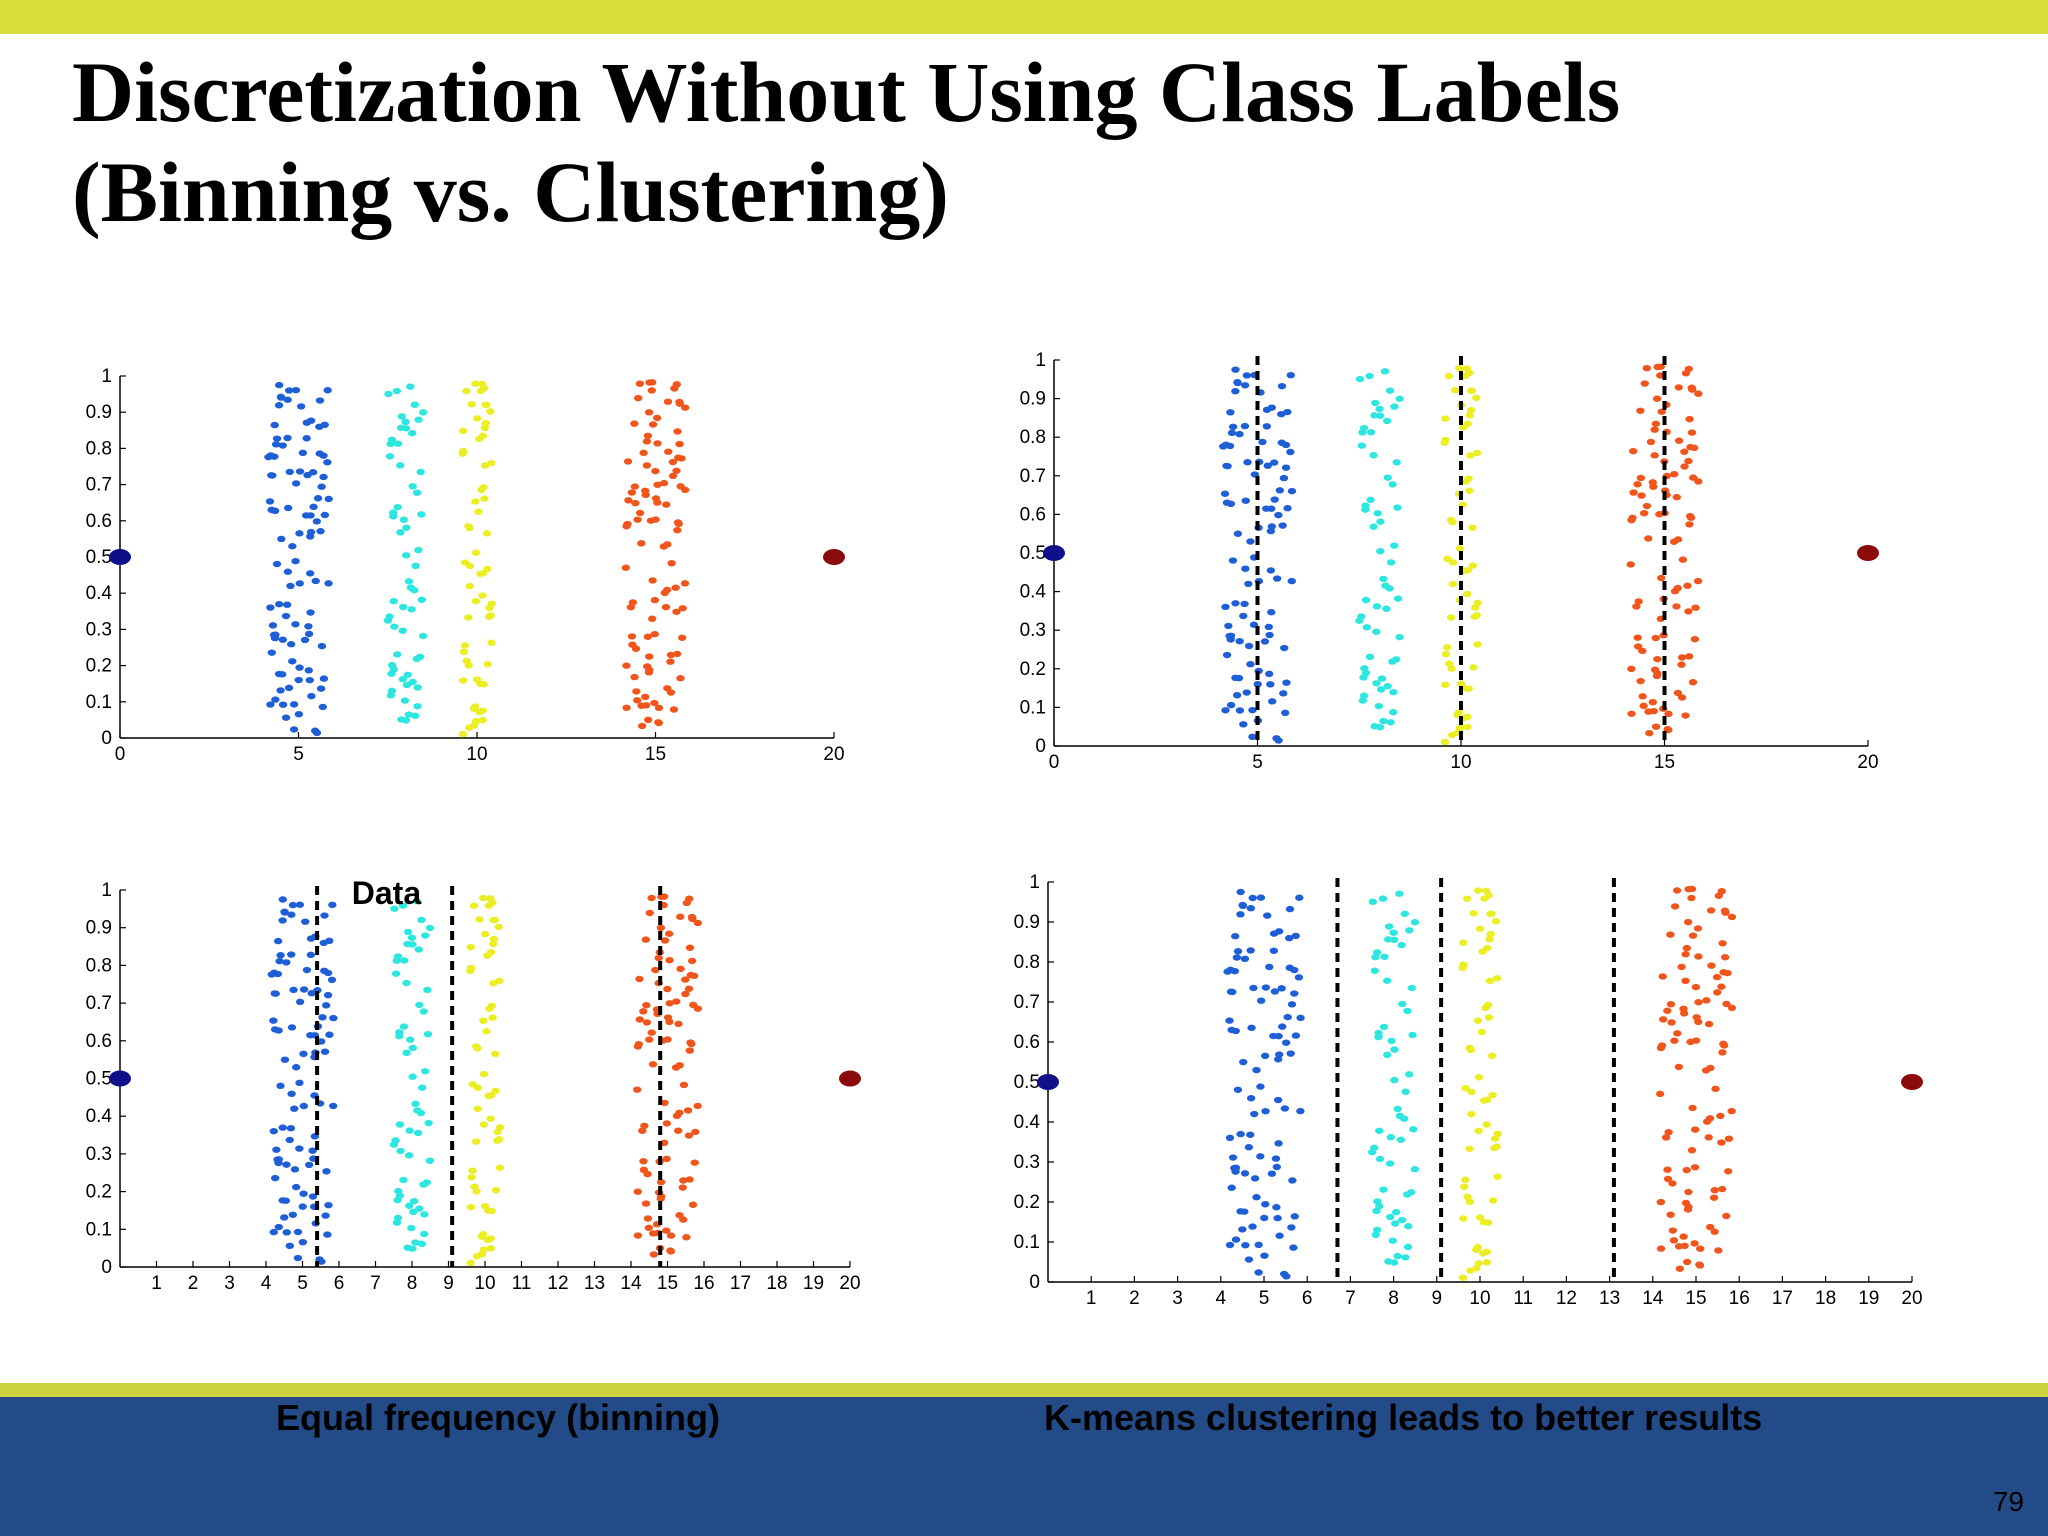 Image resolution: width=2048 pixels, height=1536 pixels. Describe the element at coordinates (1479, 1298) in the screenshot. I see `x-tick-label: 10` at that location.